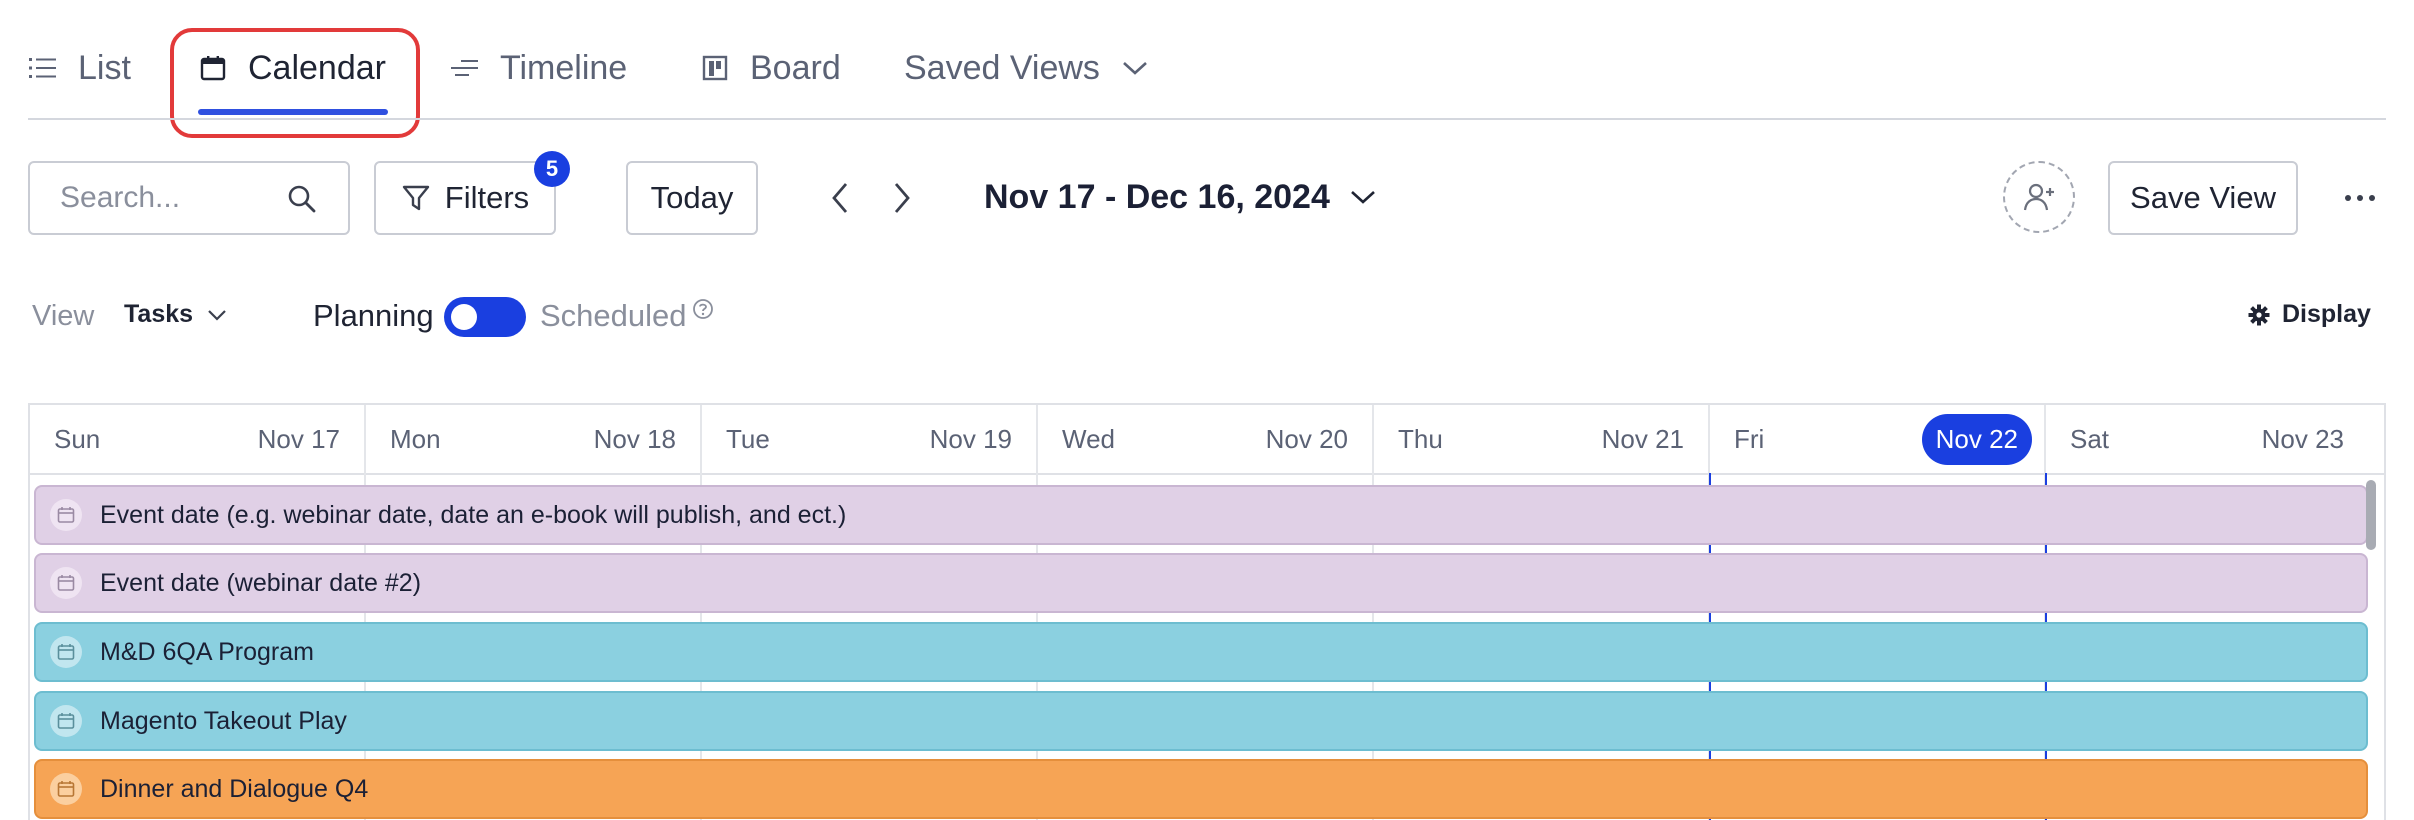 Image resolution: width=2414 pixels, height=820 pixels. I want to click on search-icon, so click(302, 199).